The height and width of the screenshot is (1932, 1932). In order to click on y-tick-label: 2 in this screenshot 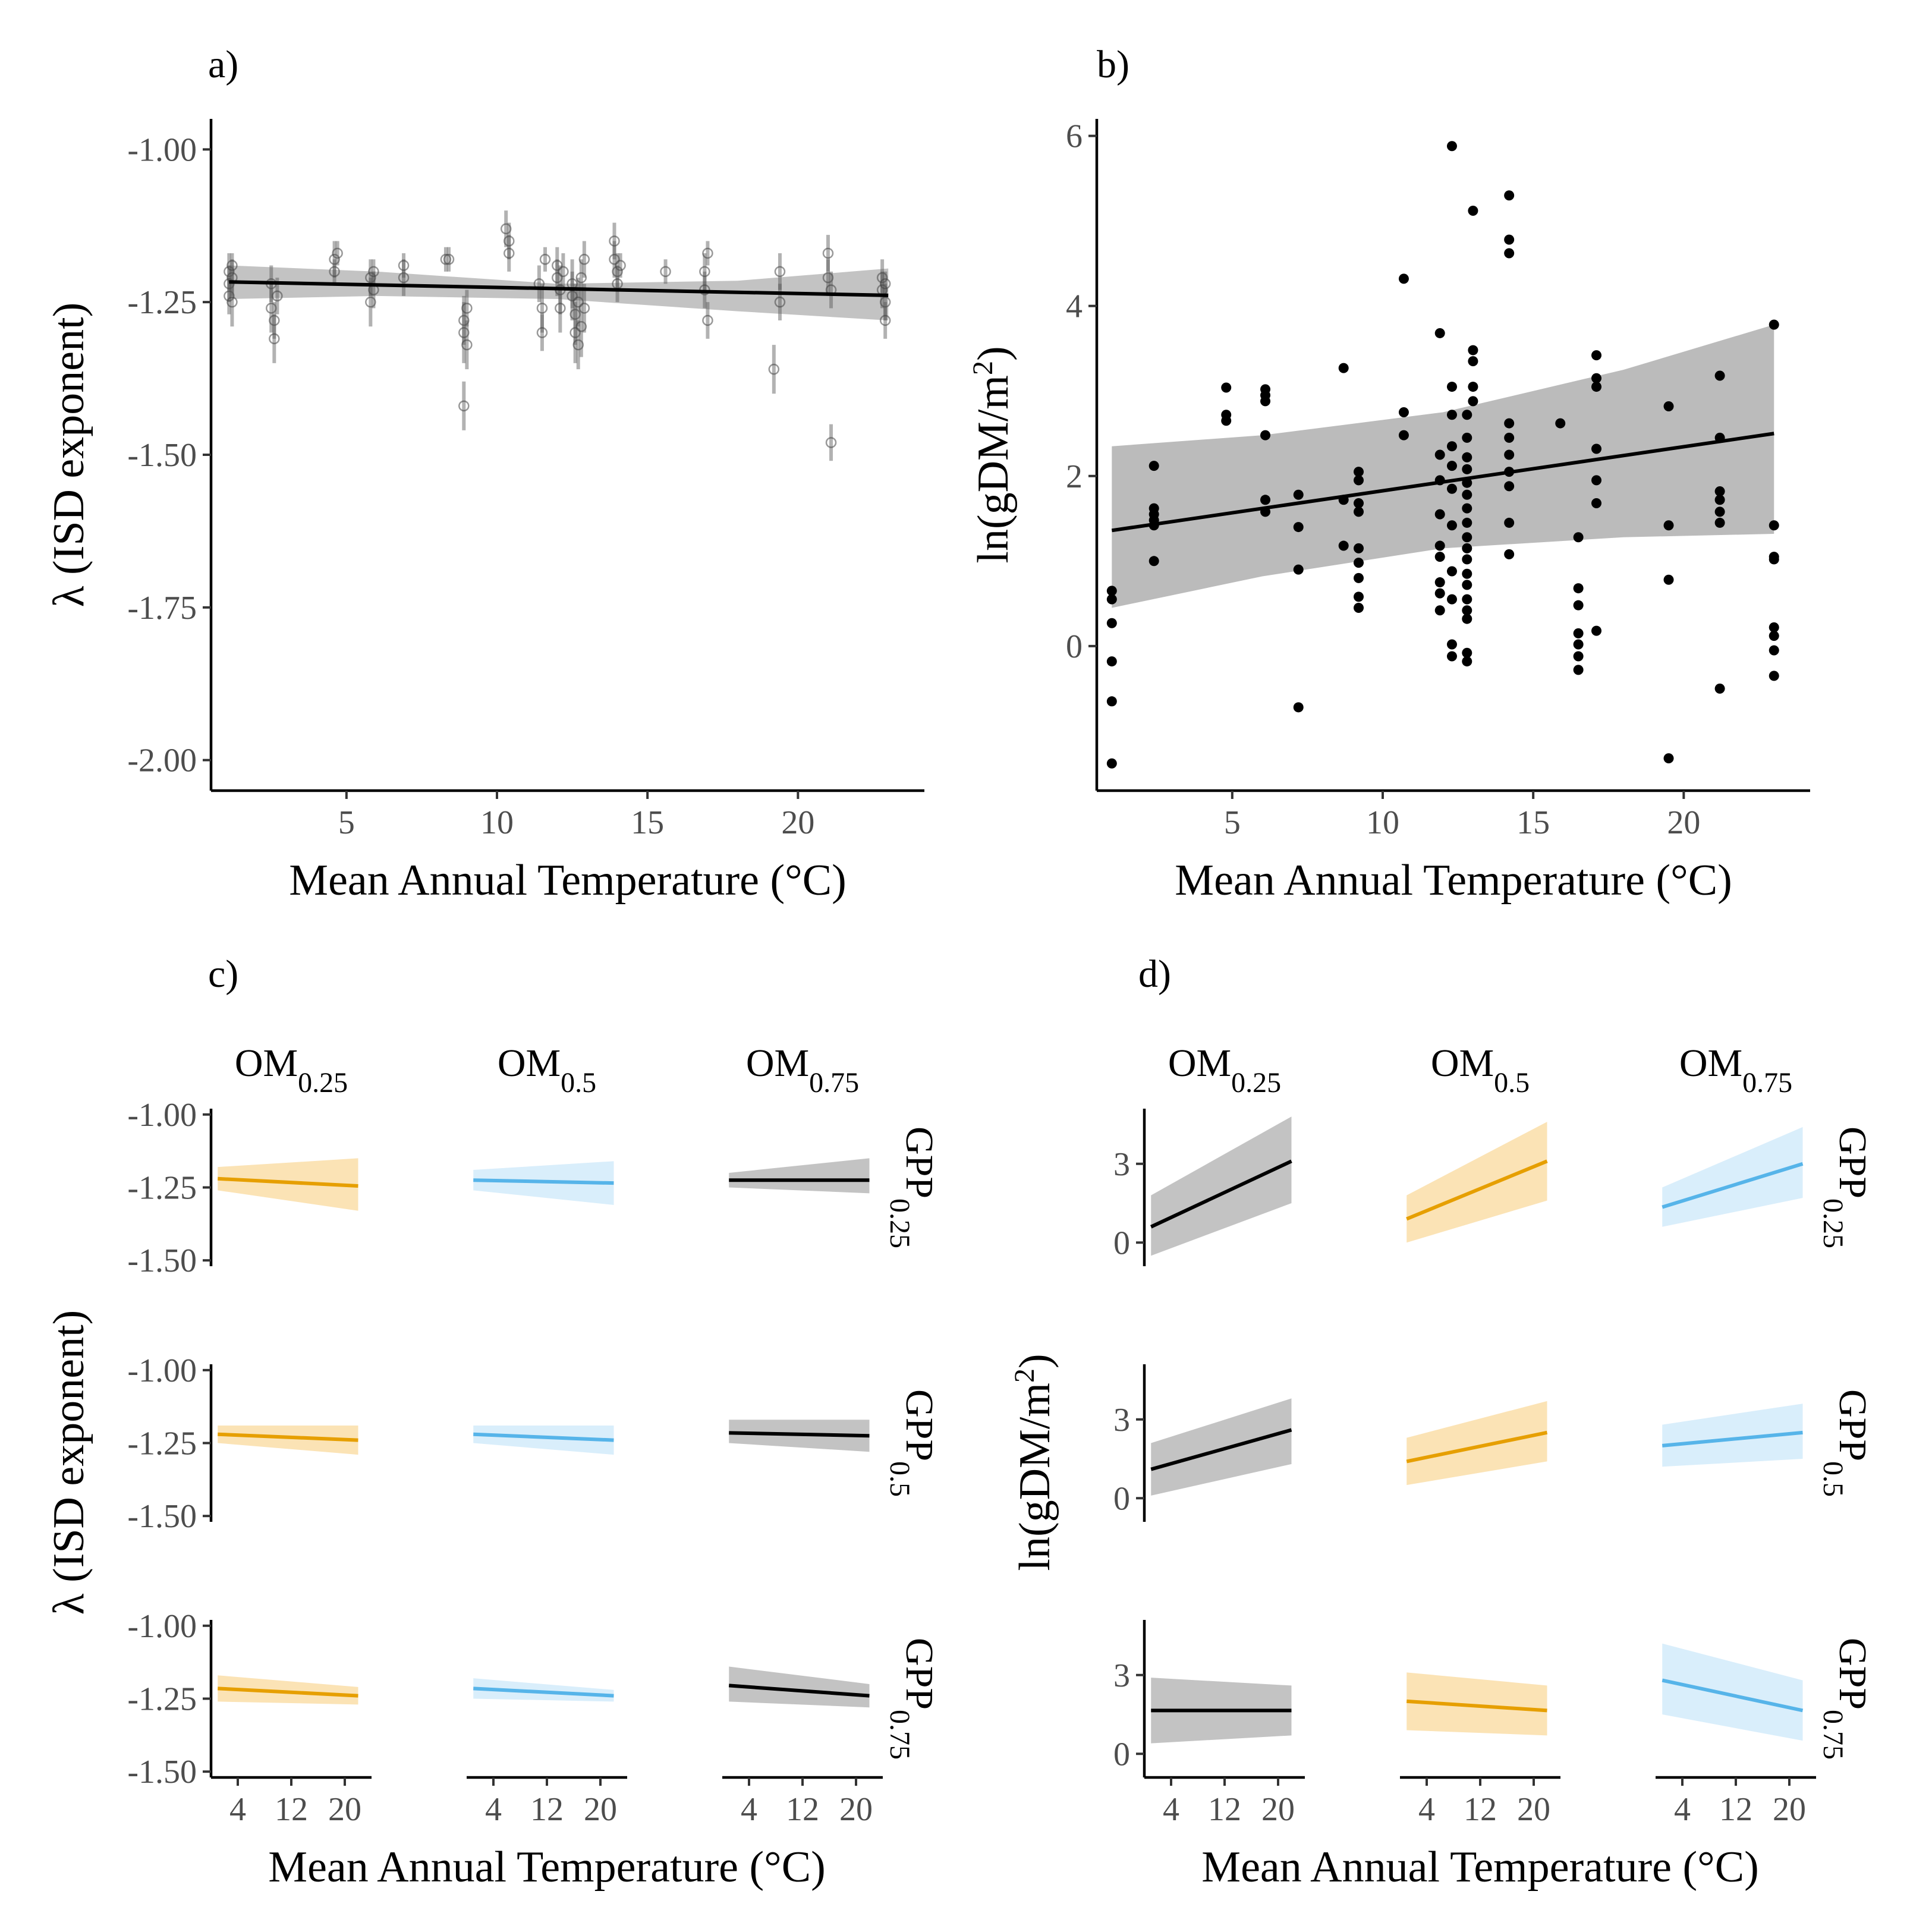, I will do `click(1074, 476)`.